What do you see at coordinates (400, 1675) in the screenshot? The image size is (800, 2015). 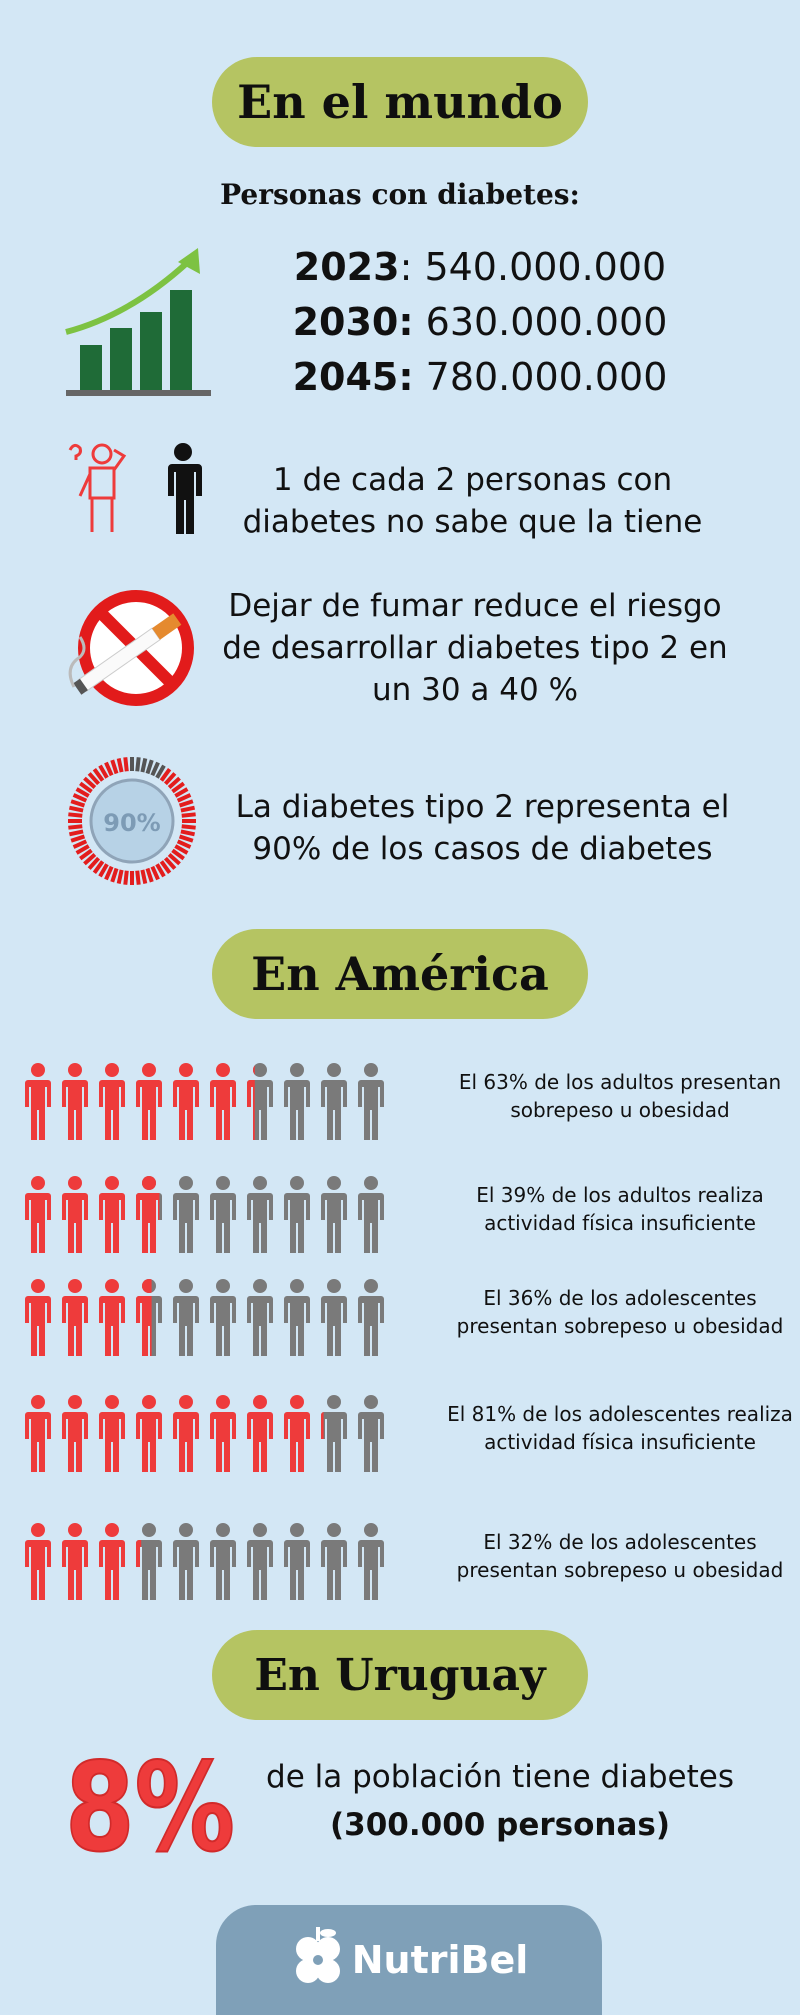 I see `heading-uruguay: En Uruguay` at bounding box center [400, 1675].